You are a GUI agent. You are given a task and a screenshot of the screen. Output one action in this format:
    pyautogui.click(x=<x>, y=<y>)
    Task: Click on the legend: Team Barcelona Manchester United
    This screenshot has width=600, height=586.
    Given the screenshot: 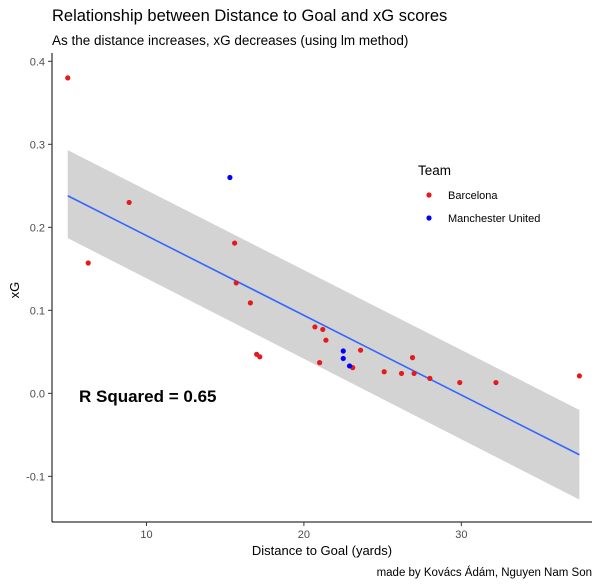 What is the action you would take?
    pyautogui.click(x=479, y=194)
    